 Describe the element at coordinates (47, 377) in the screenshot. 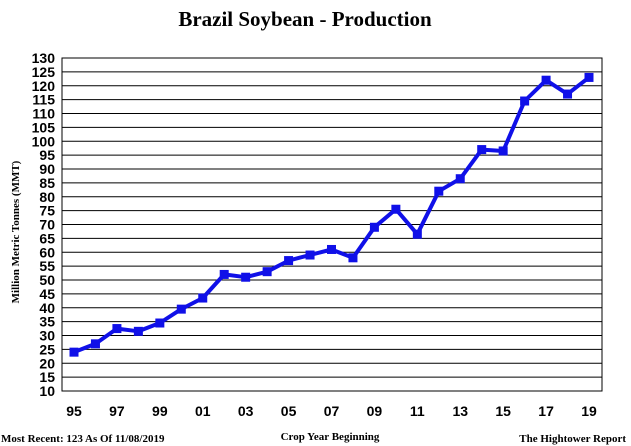

I see `y-tick-label: 15` at that location.